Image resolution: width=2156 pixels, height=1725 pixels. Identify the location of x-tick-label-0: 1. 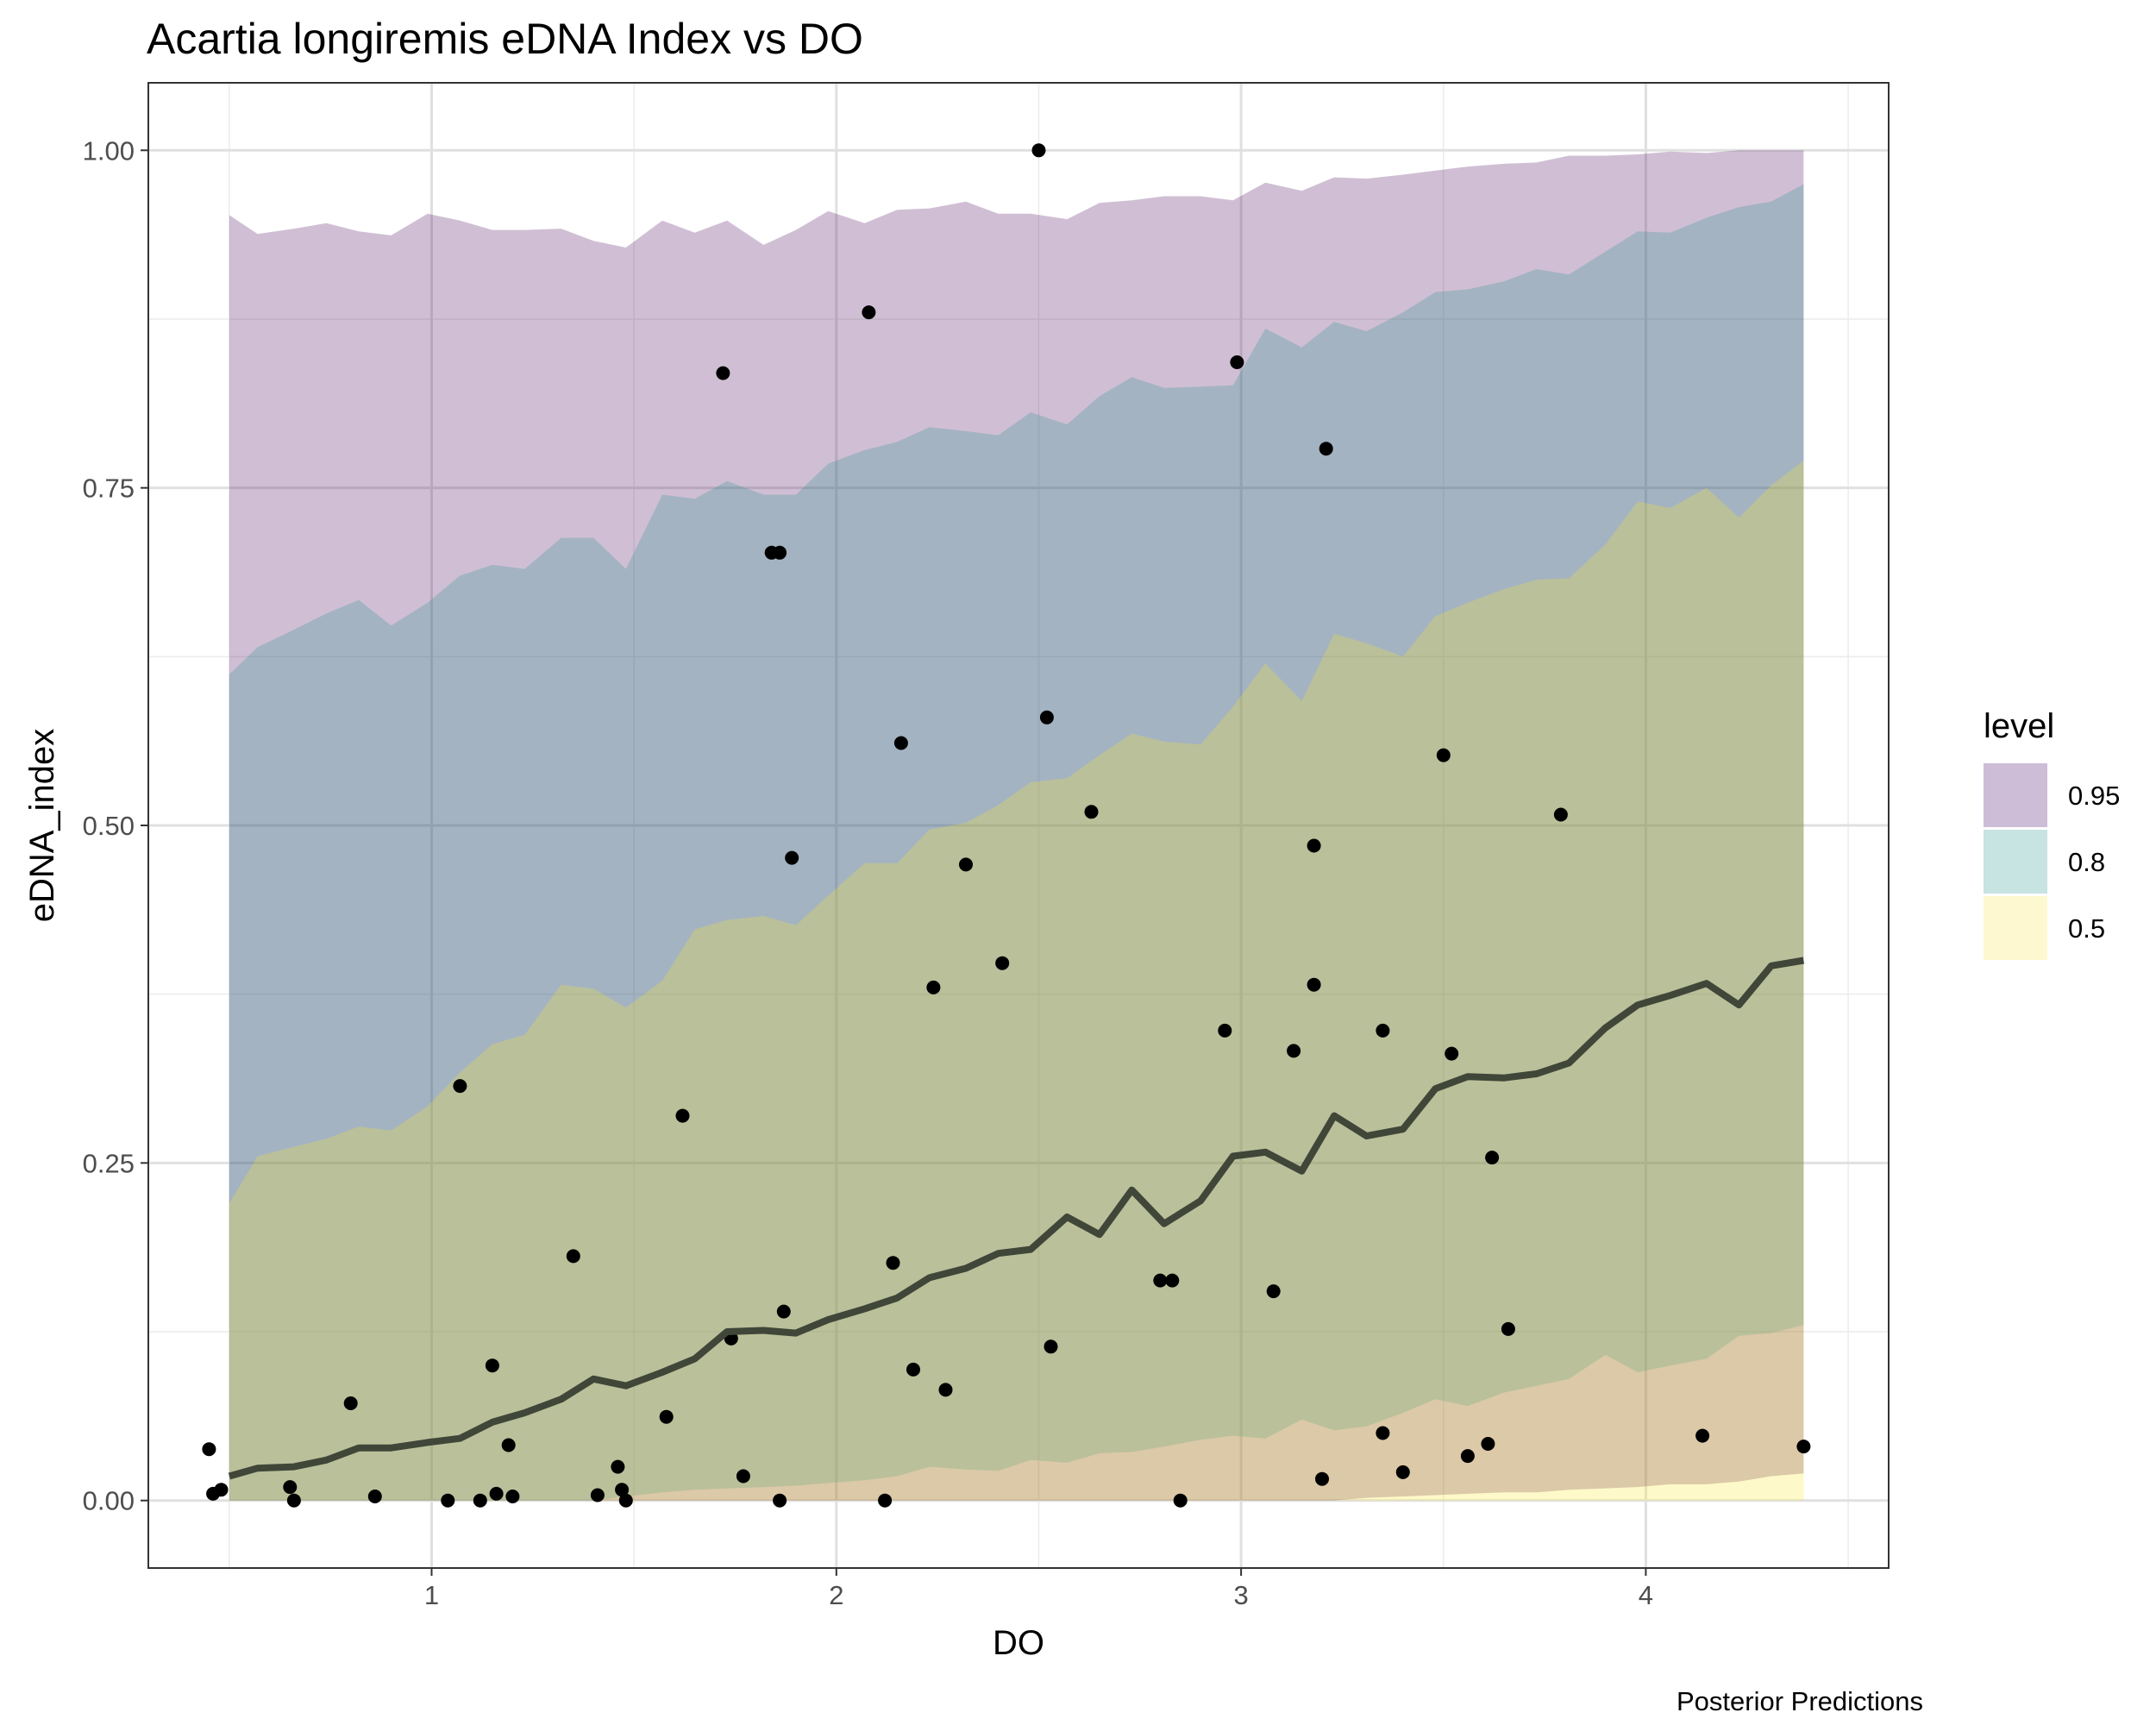
(431, 1595).